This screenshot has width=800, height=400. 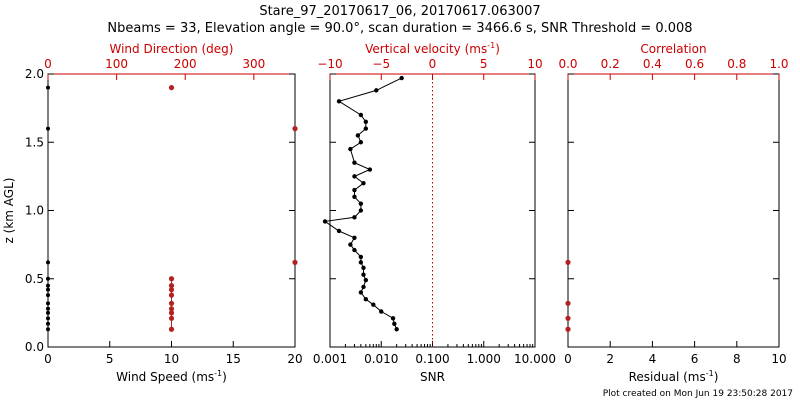 I want to click on corr-xtick-label: 4, so click(x=653, y=359).